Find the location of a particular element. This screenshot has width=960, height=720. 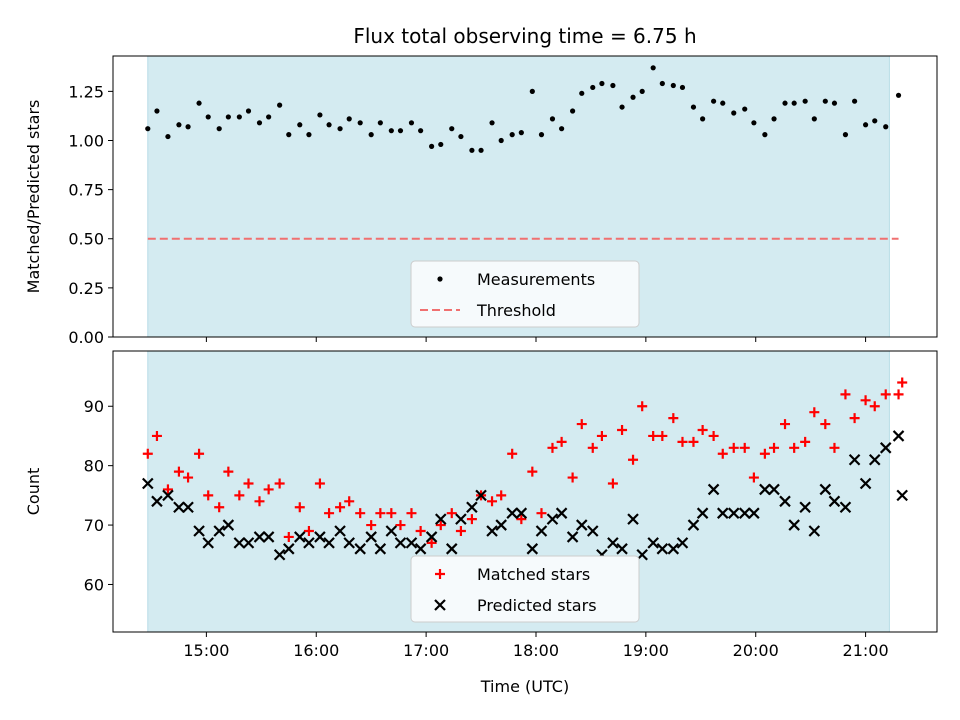

legend: Measurements Threshold is located at coordinates (525, 294).